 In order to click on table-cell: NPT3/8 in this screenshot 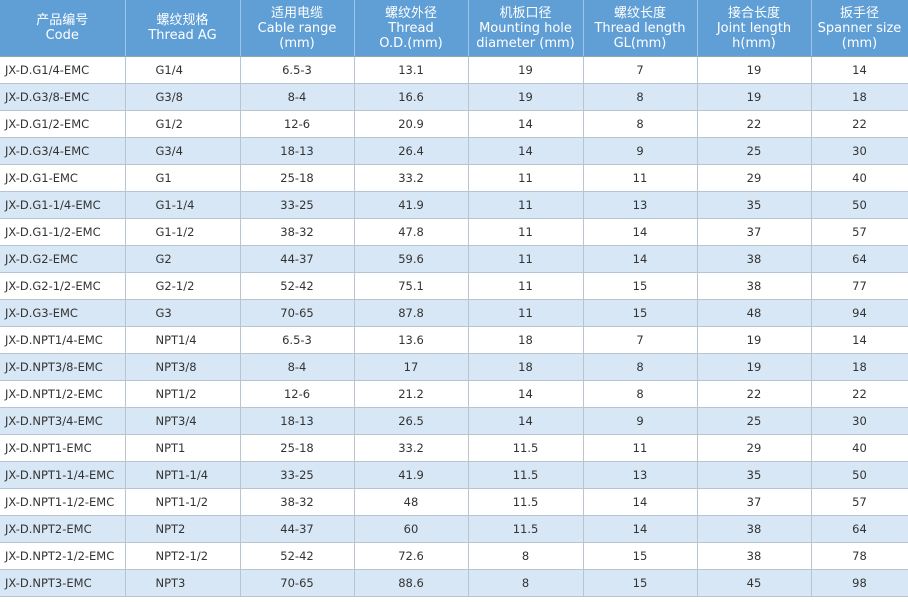, I will do `click(183, 367)`.